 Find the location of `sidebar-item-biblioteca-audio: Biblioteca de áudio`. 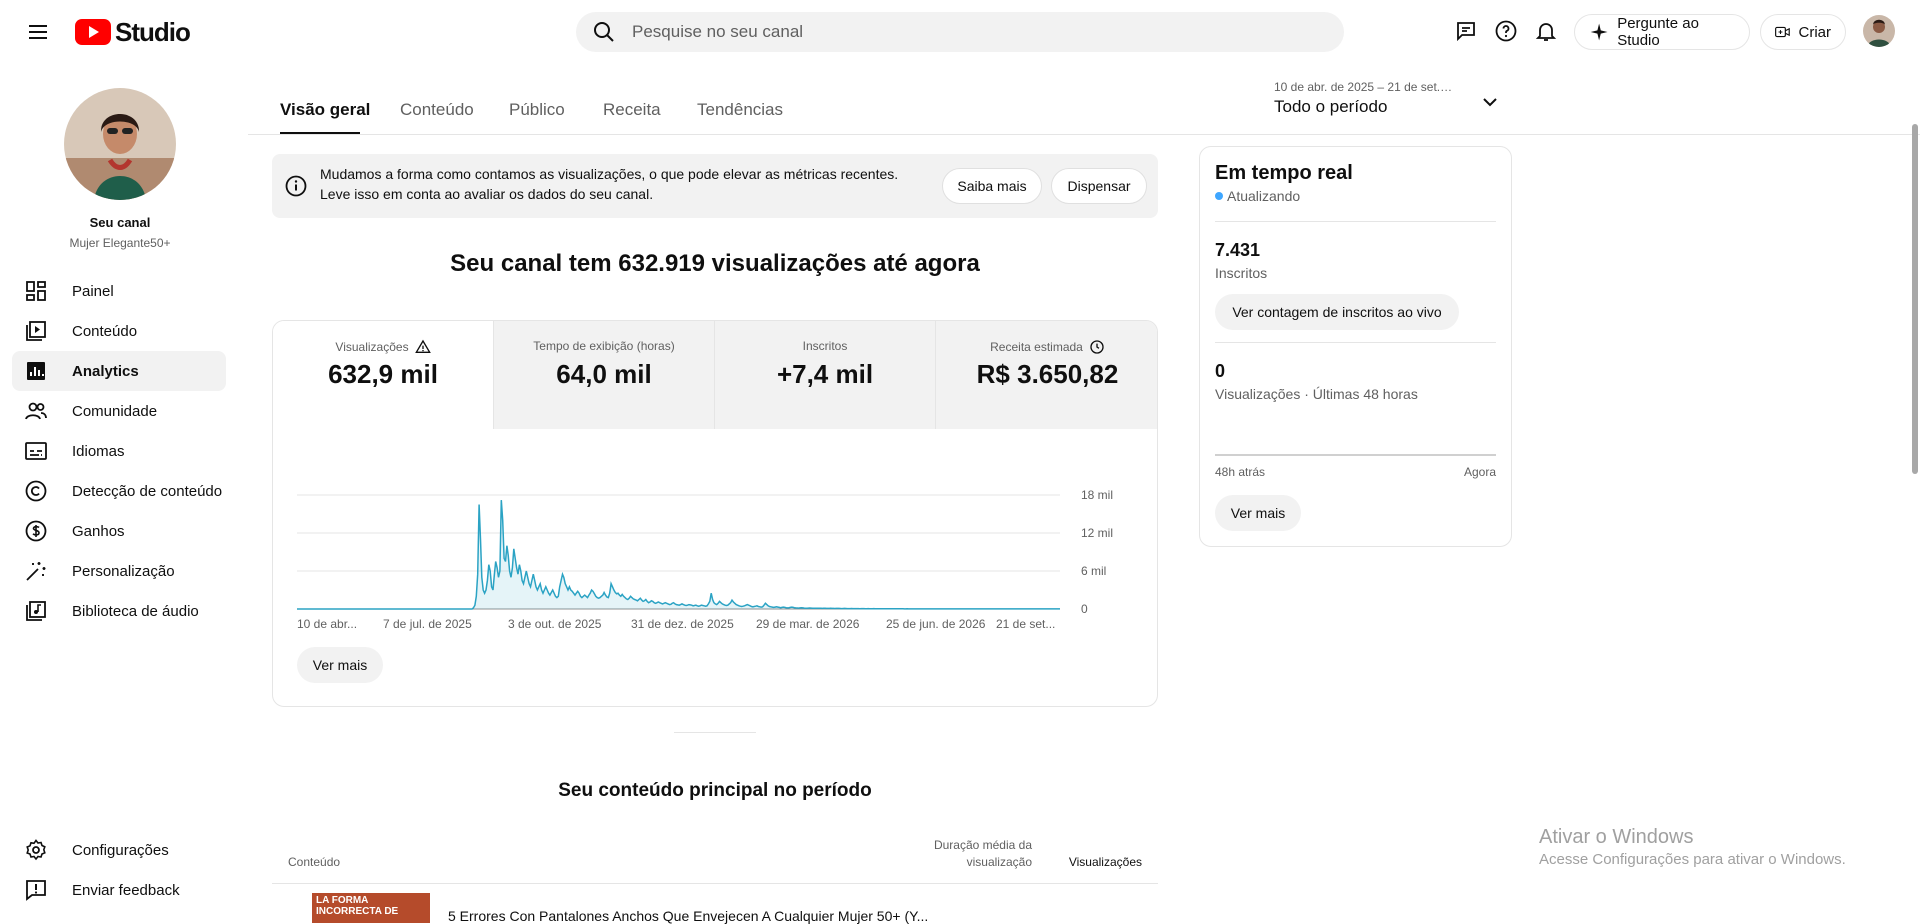

sidebar-item-biblioteca-audio: Biblioteca de áudio is located at coordinates (119, 611).